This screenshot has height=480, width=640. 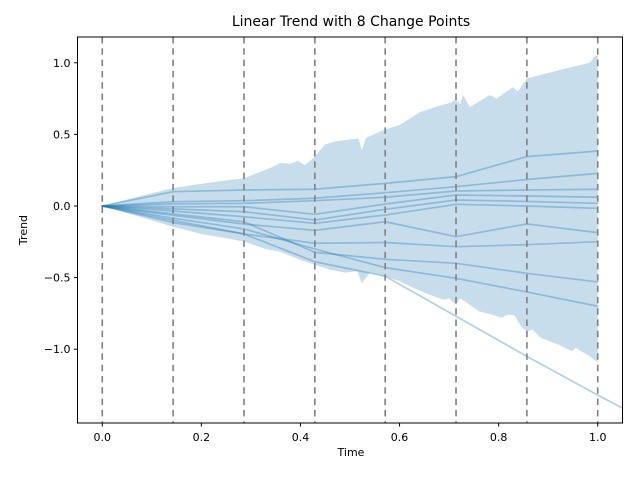 I want to click on x-tick-label: 1.0, so click(x=598, y=437).